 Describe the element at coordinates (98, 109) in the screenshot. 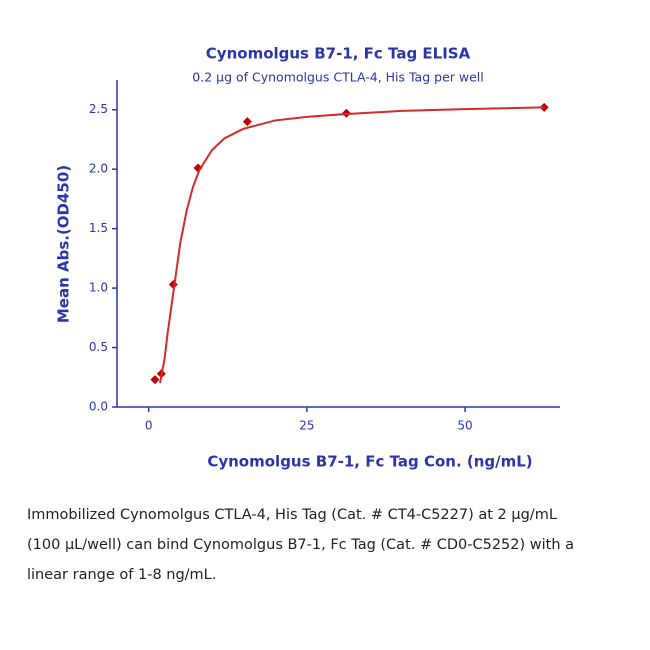

I see `y-tick-label: 2.5` at that location.